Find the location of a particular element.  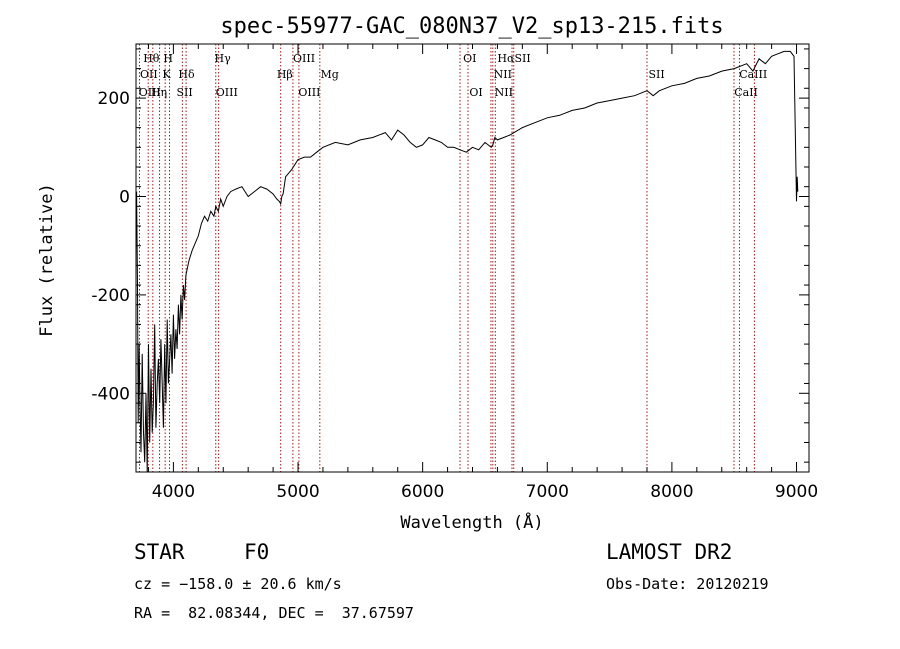

y-tick-label: 0 is located at coordinates (124, 198).